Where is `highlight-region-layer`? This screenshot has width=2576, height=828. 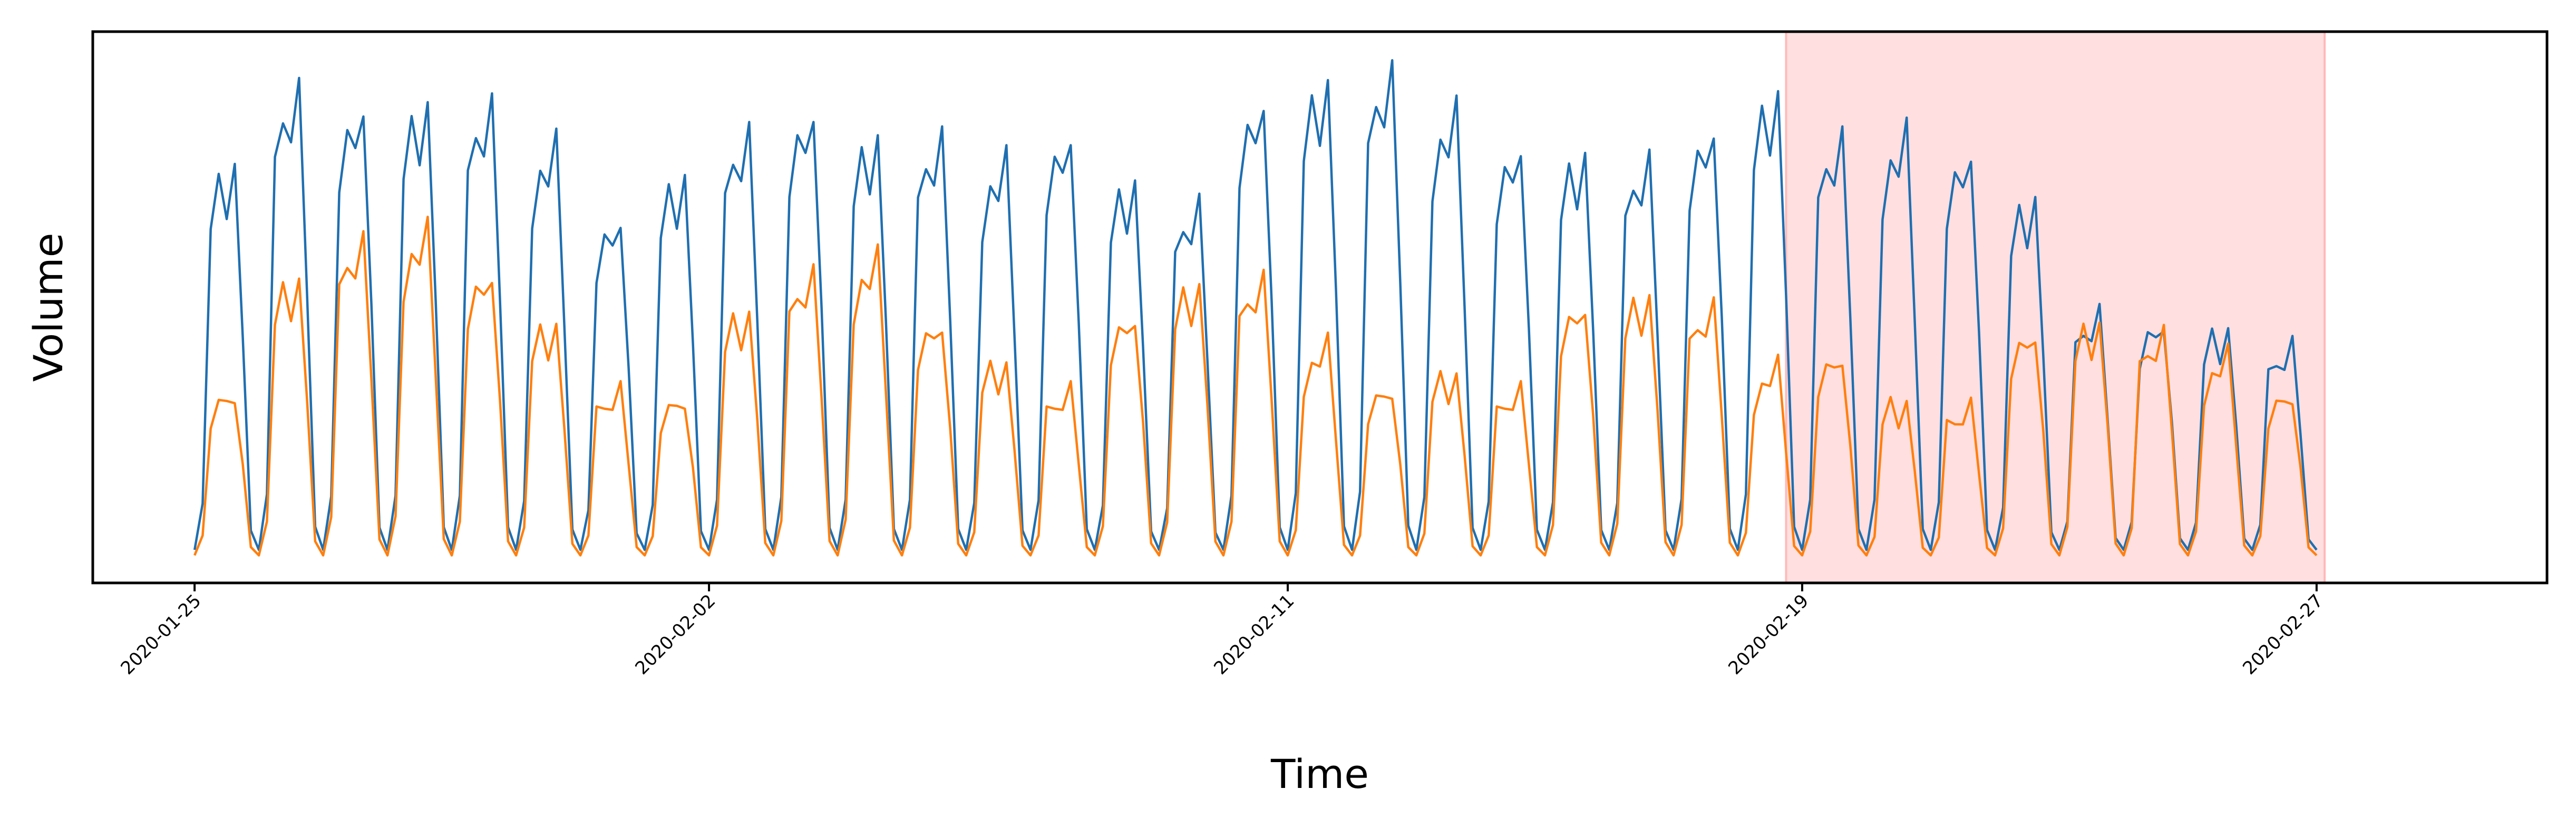
highlight-region-layer is located at coordinates (2055, 307).